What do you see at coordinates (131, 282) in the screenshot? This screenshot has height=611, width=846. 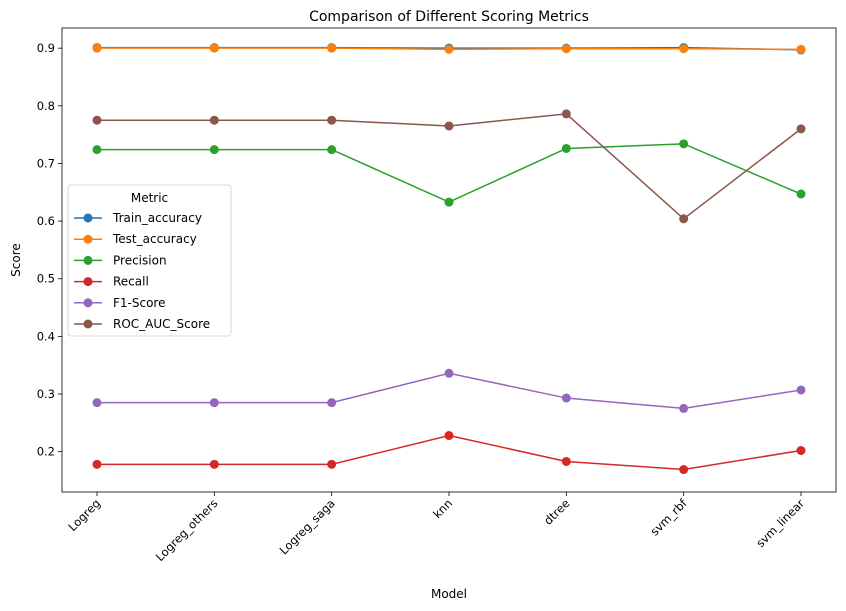 I see `legend-label-recall: Recall` at bounding box center [131, 282].